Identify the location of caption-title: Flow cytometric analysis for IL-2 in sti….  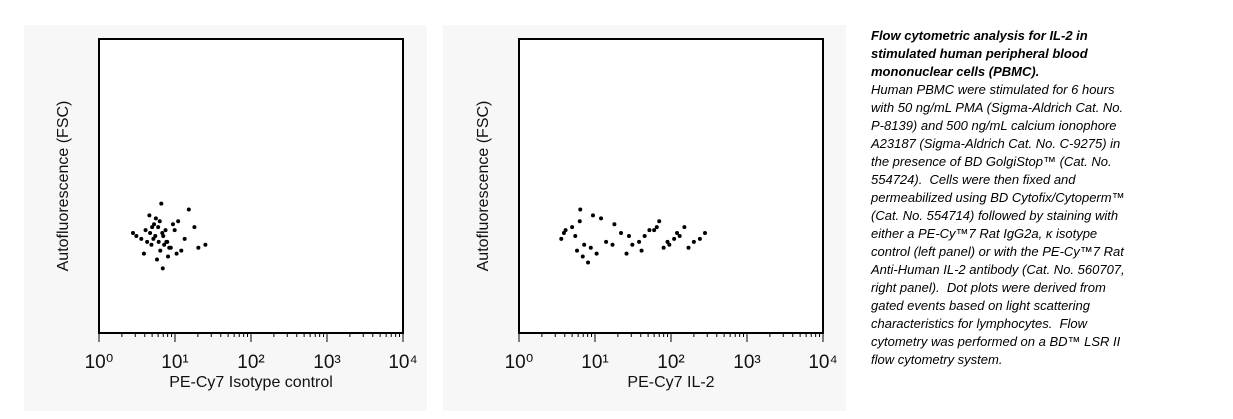
(981, 53).